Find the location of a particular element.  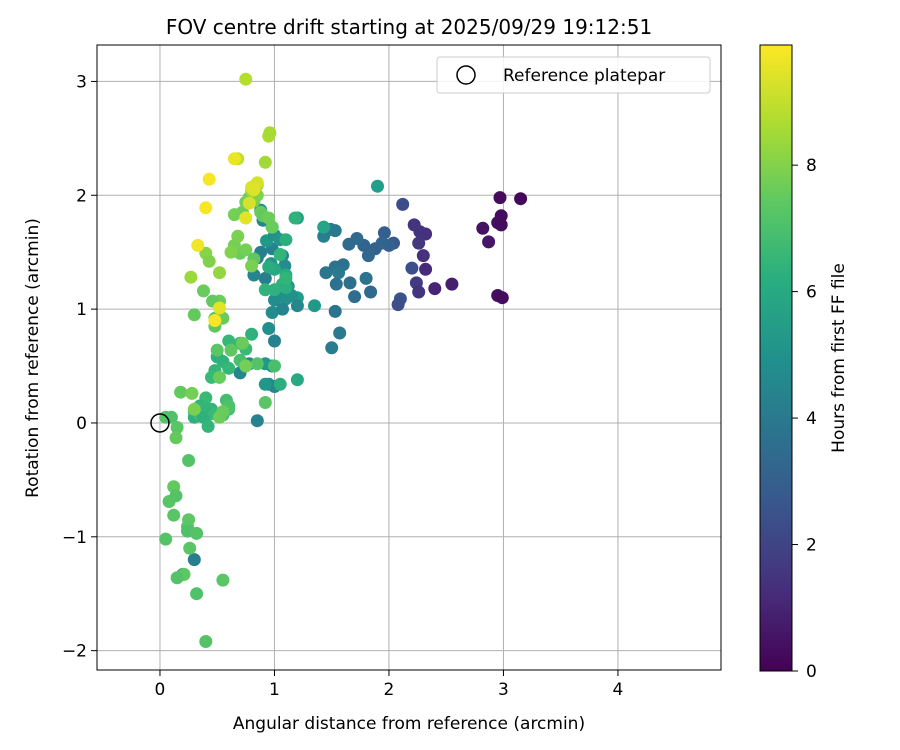

legend-marker-icon is located at coordinates (466, 75).